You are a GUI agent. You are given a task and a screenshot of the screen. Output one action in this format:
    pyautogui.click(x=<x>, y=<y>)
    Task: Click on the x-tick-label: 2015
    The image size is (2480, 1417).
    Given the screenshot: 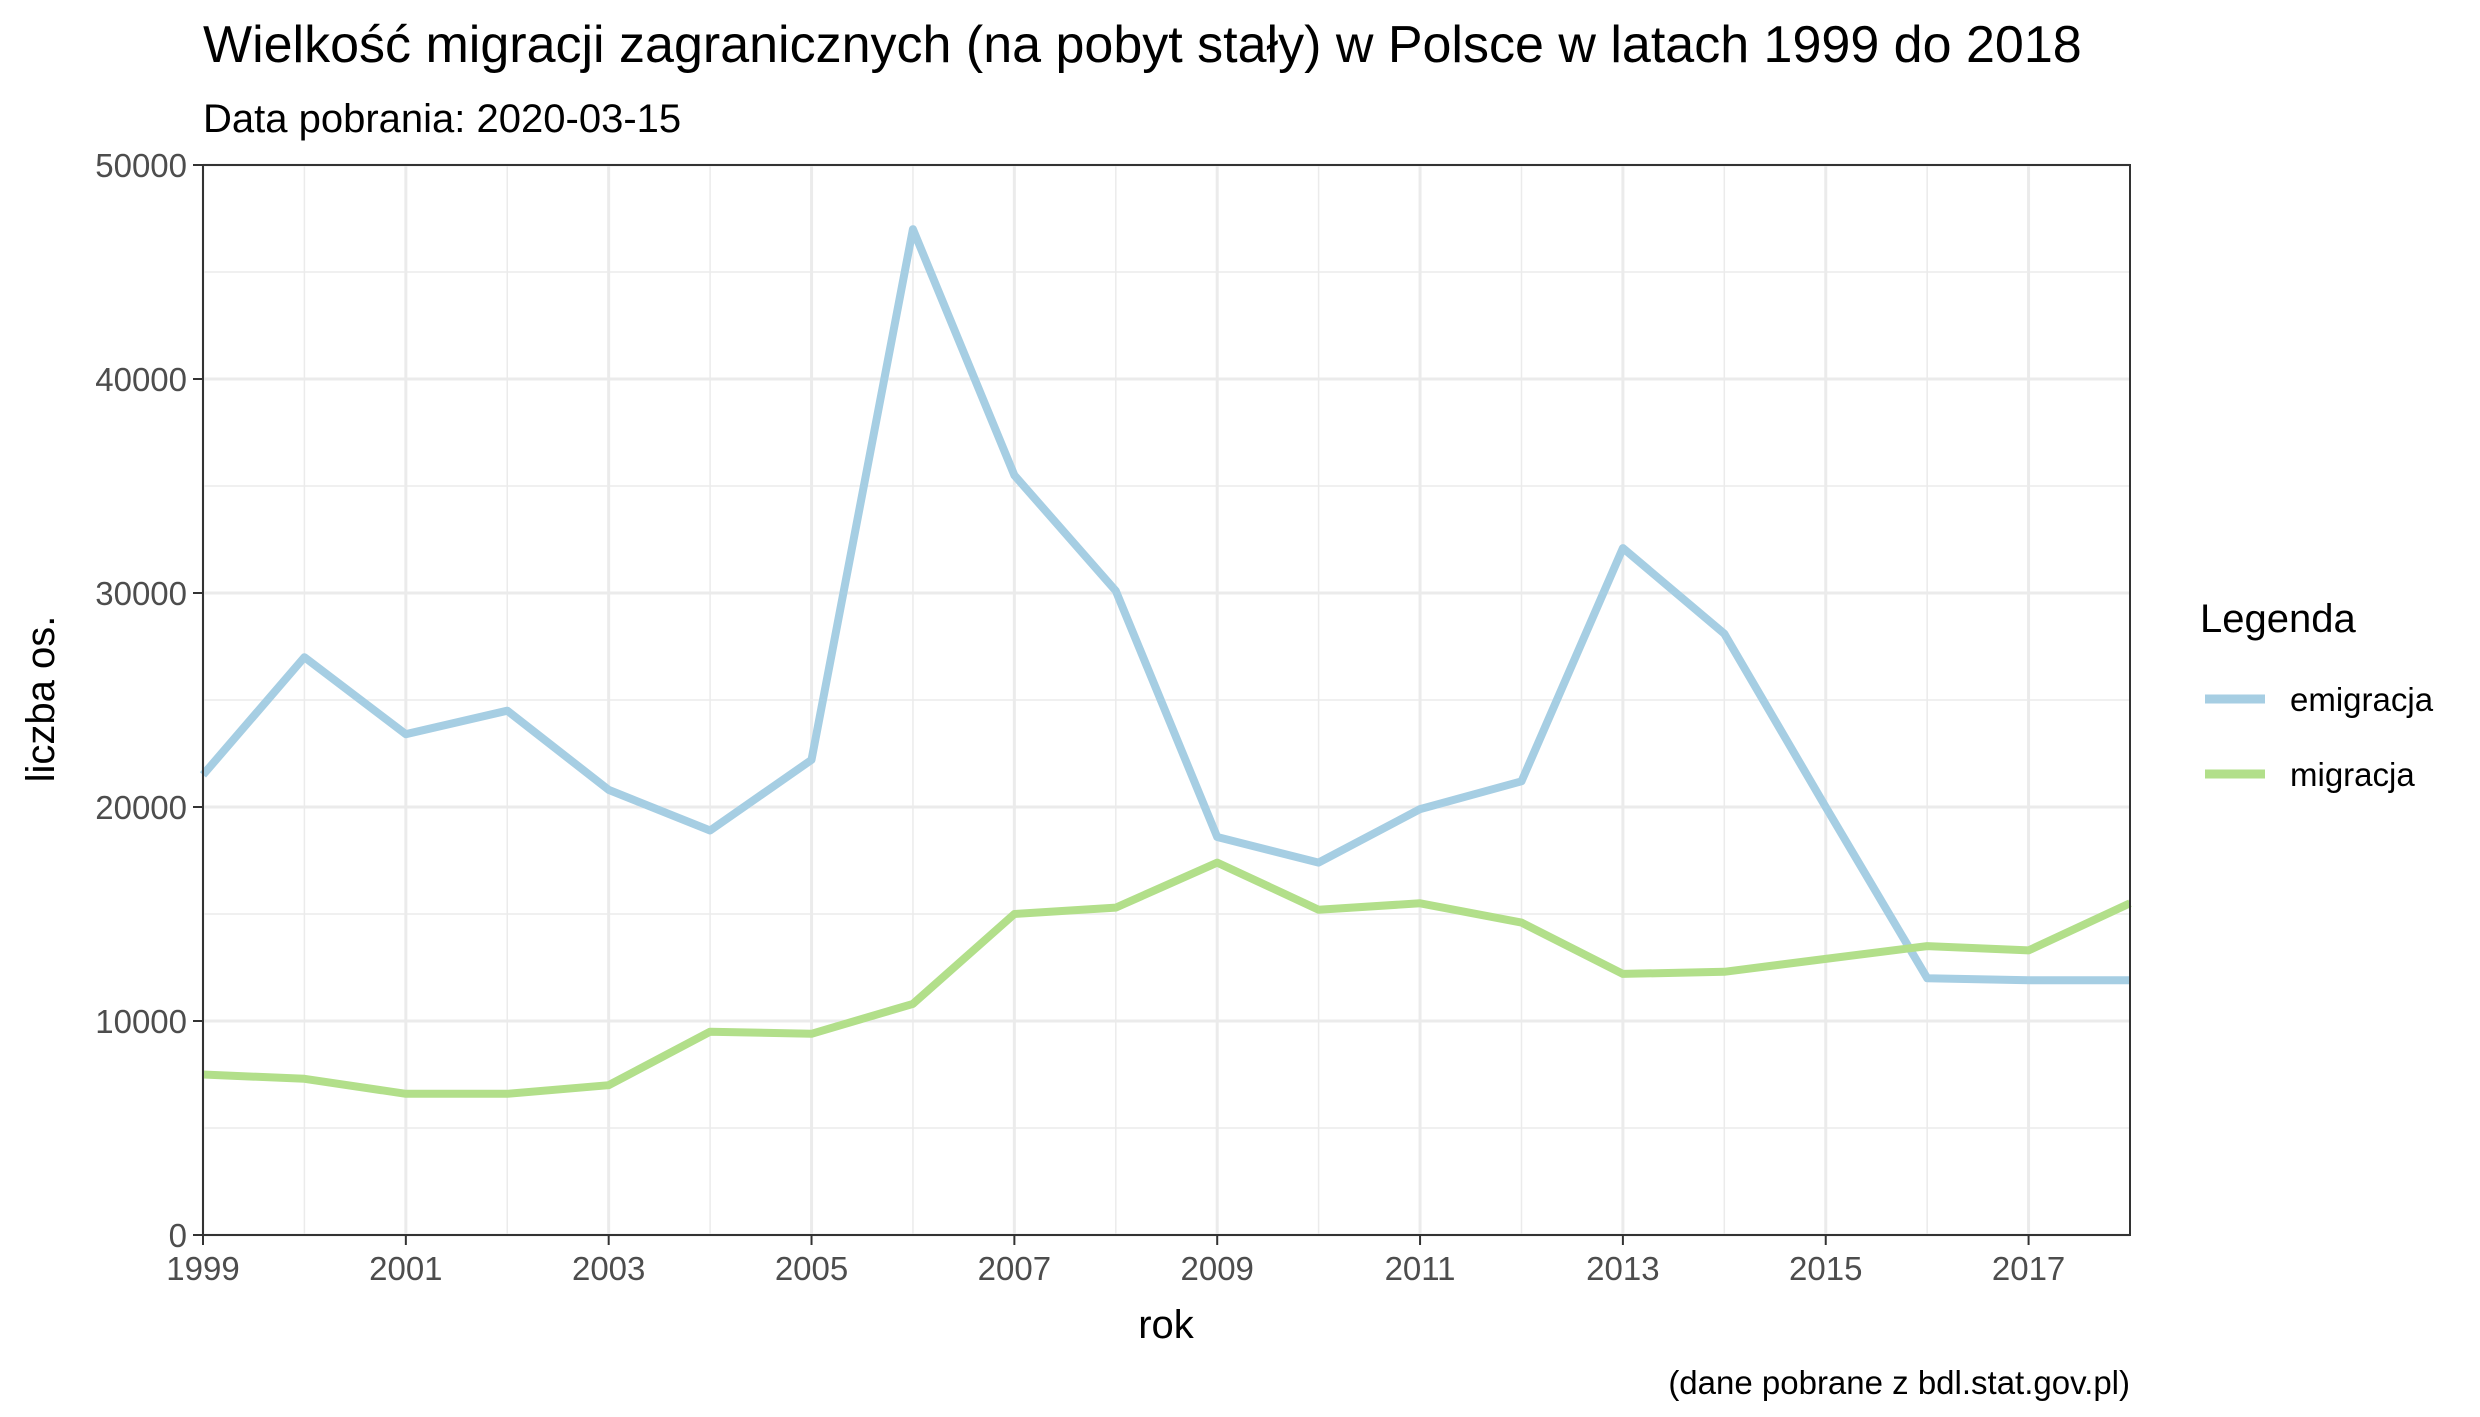 What is the action you would take?
    pyautogui.click(x=1825, y=1268)
    